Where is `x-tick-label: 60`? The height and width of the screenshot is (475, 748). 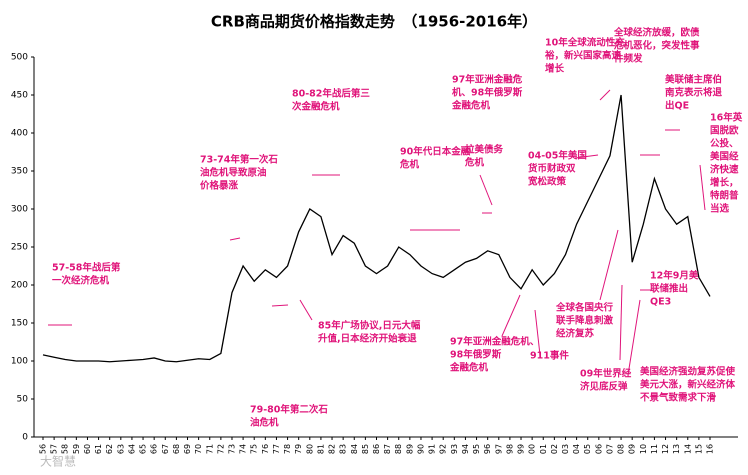
x-tick-label: 60 is located at coordinates (87, 449).